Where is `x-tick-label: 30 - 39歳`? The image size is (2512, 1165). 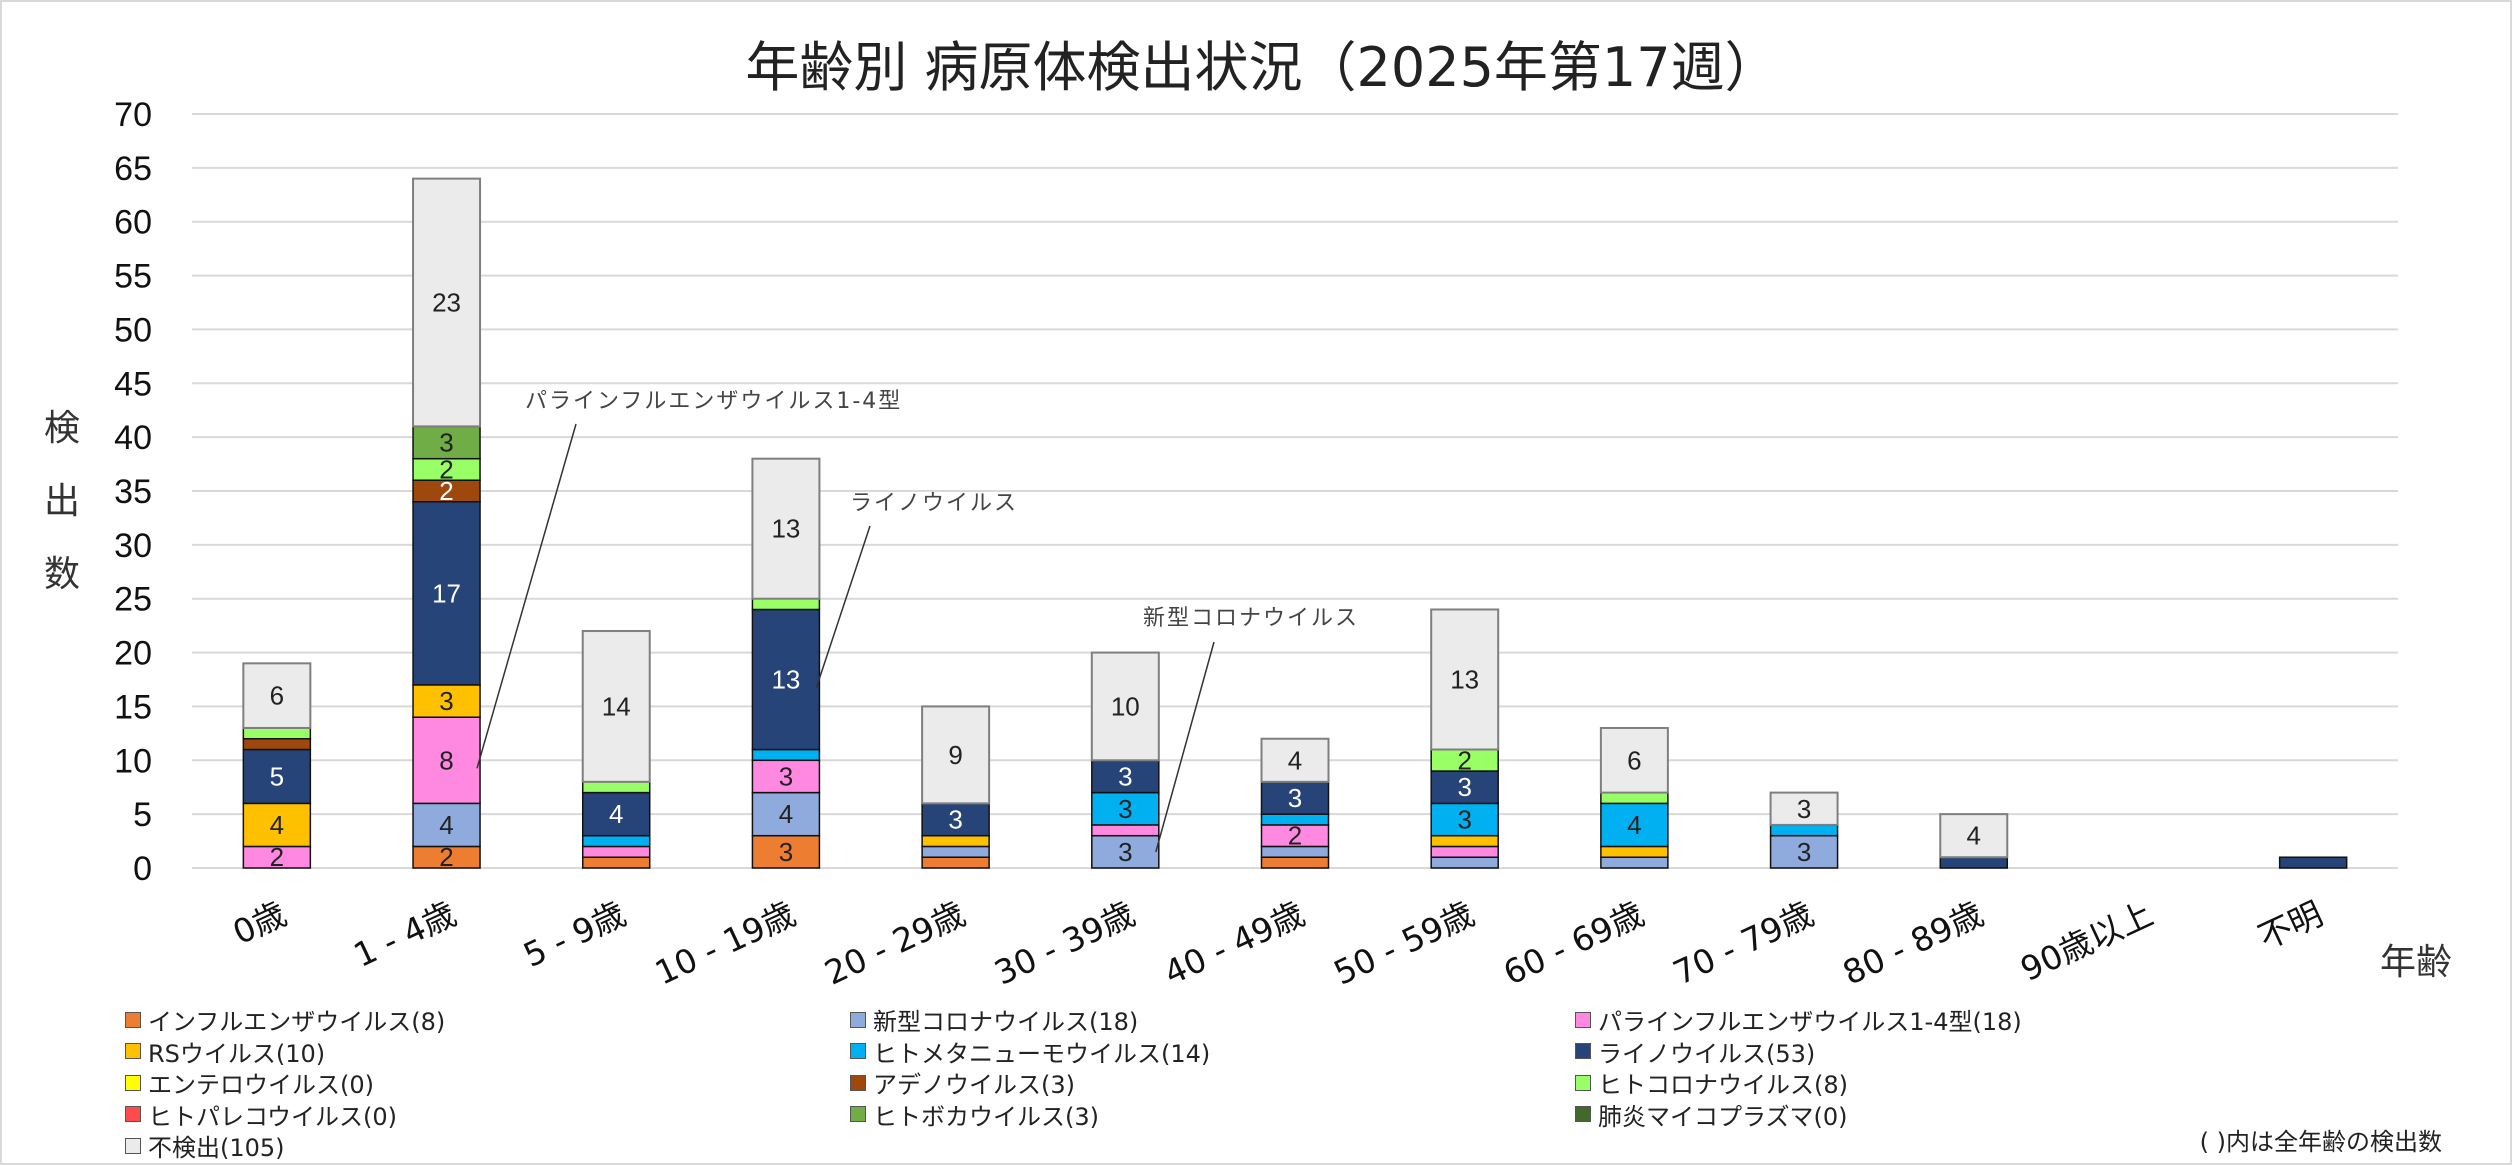 x-tick-label: 30 - 39歳 is located at coordinates (1064, 943).